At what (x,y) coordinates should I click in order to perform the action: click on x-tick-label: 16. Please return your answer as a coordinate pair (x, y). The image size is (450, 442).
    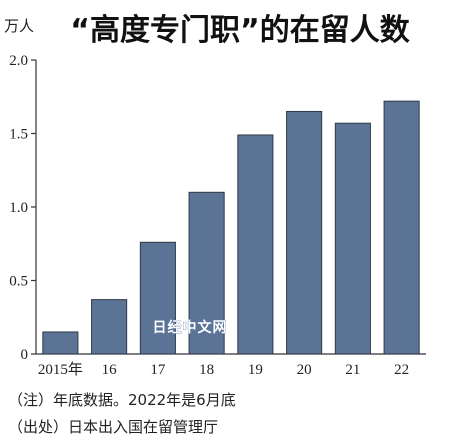
    Looking at the image, I should click on (110, 370).